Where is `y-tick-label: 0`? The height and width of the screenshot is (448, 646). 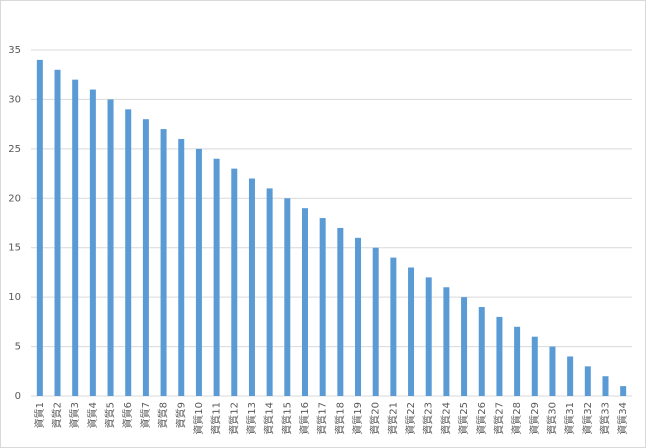
y-tick-label: 0 is located at coordinates (18, 396).